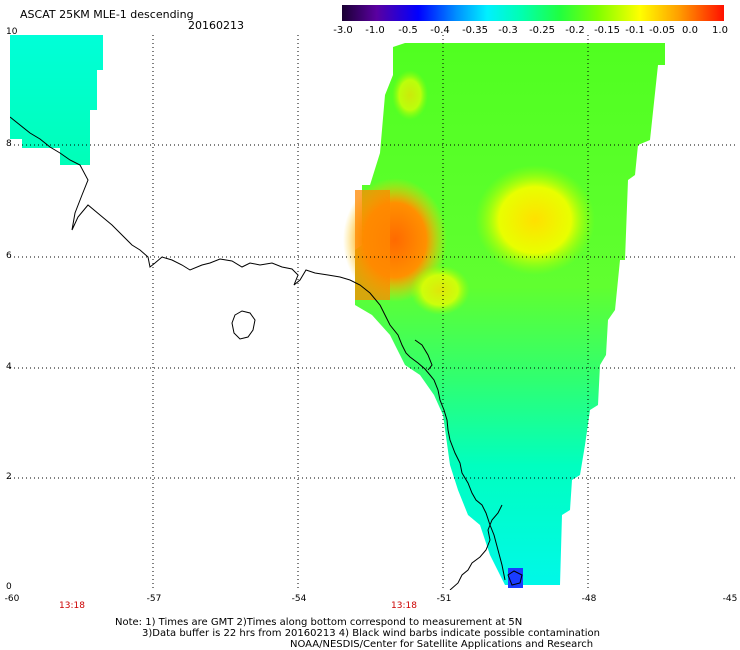 The height and width of the screenshot is (650, 740). What do you see at coordinates (720, 30) in the screenshot?
I see `colorbar-label: 1.0` at bounding box center [720, 30].